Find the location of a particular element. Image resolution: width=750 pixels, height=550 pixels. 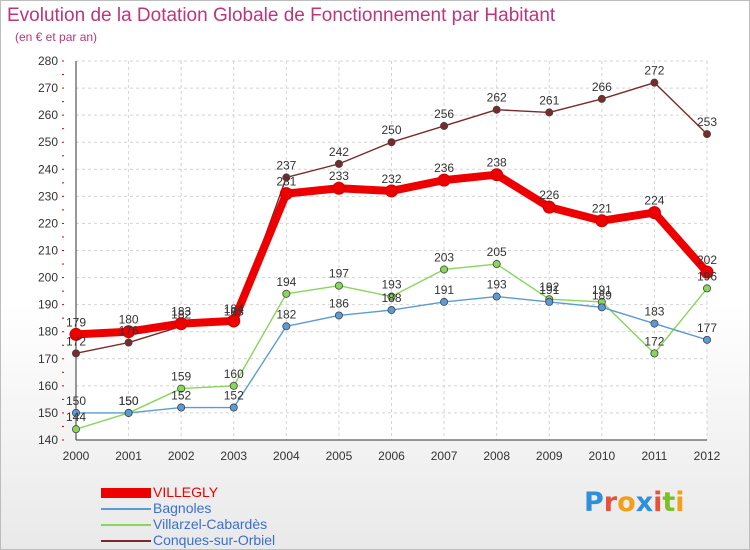

data-point-villegly-2005 is located at coordinates (339, 188).